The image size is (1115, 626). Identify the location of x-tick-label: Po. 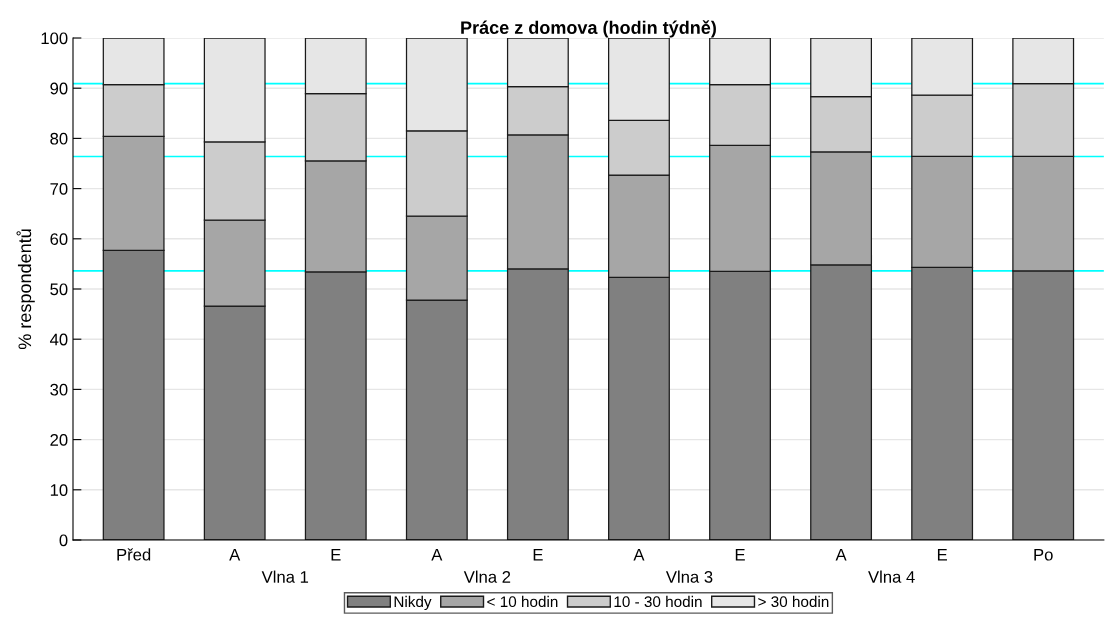
(1043, 554).